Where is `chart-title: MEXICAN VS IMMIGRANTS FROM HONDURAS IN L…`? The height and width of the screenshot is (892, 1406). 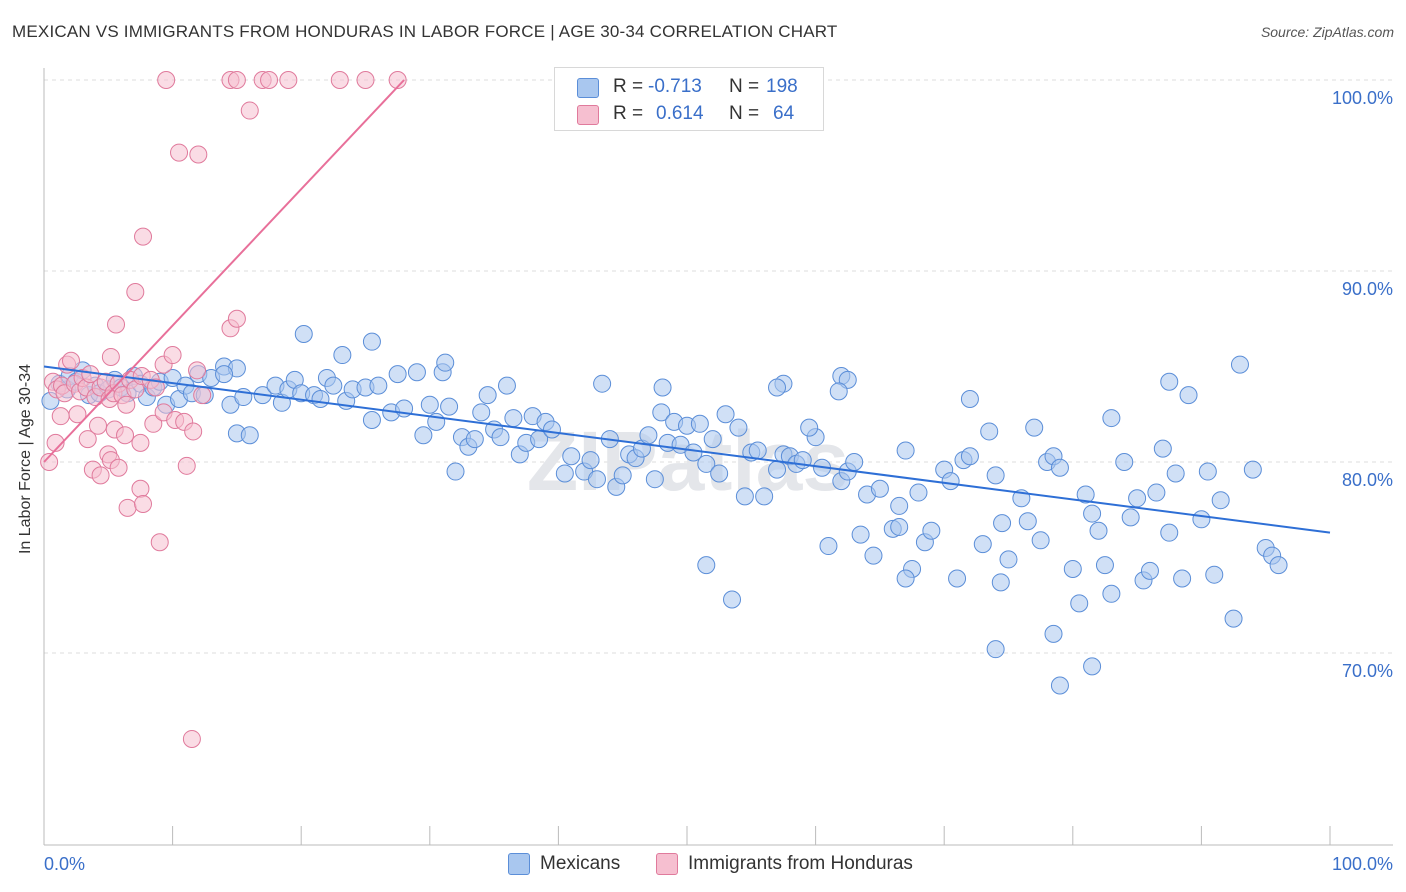
chart-title: MEXICAN VS IMMIGRANTS FROM HONDURAS IN L… is located at coordinates (425, 31).